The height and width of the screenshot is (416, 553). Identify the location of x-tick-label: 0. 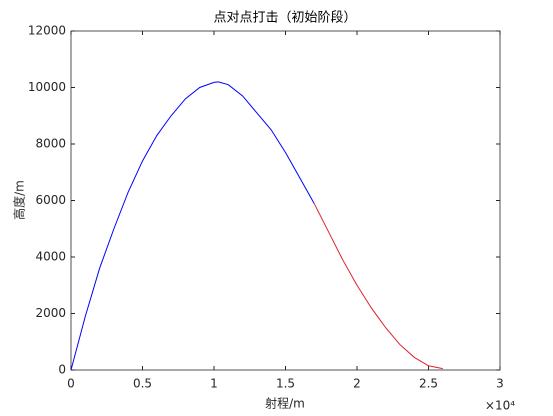
(71, 384).